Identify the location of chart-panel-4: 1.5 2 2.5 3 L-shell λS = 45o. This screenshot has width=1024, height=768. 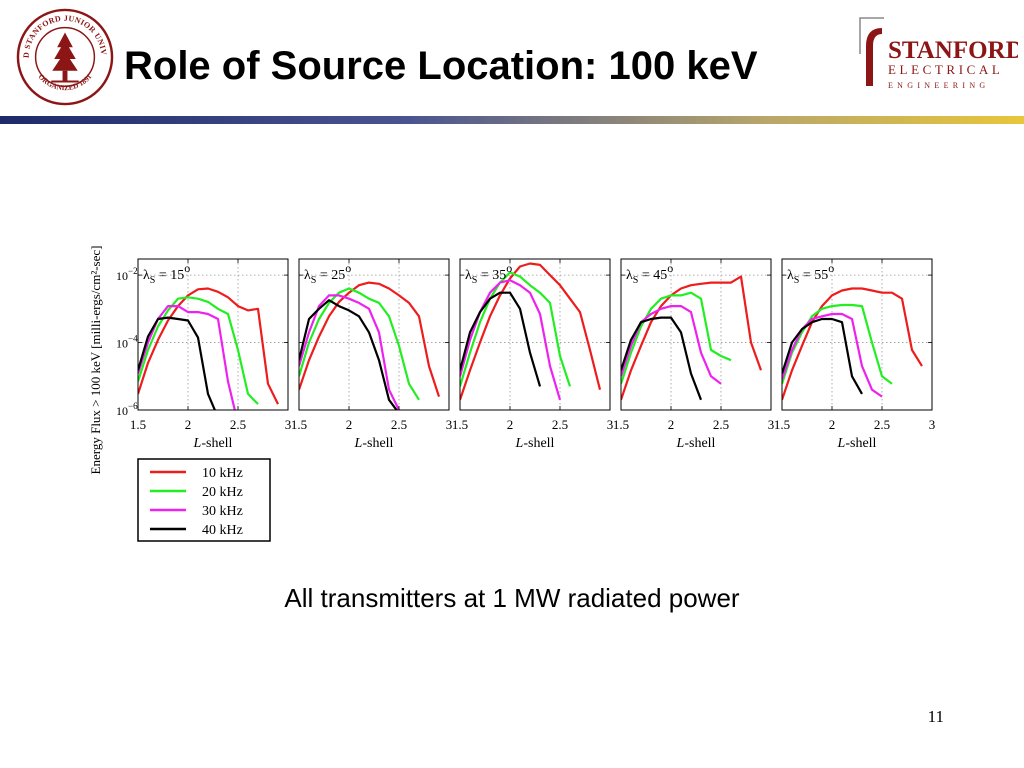
(694, 354).